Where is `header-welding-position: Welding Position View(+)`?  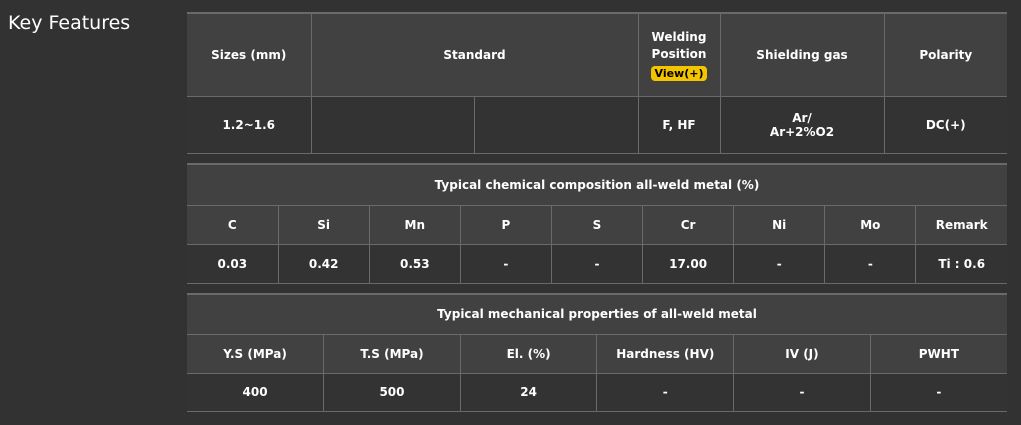
header-welding-position: Welding Position View(+) is located at coordinates (679, 54).